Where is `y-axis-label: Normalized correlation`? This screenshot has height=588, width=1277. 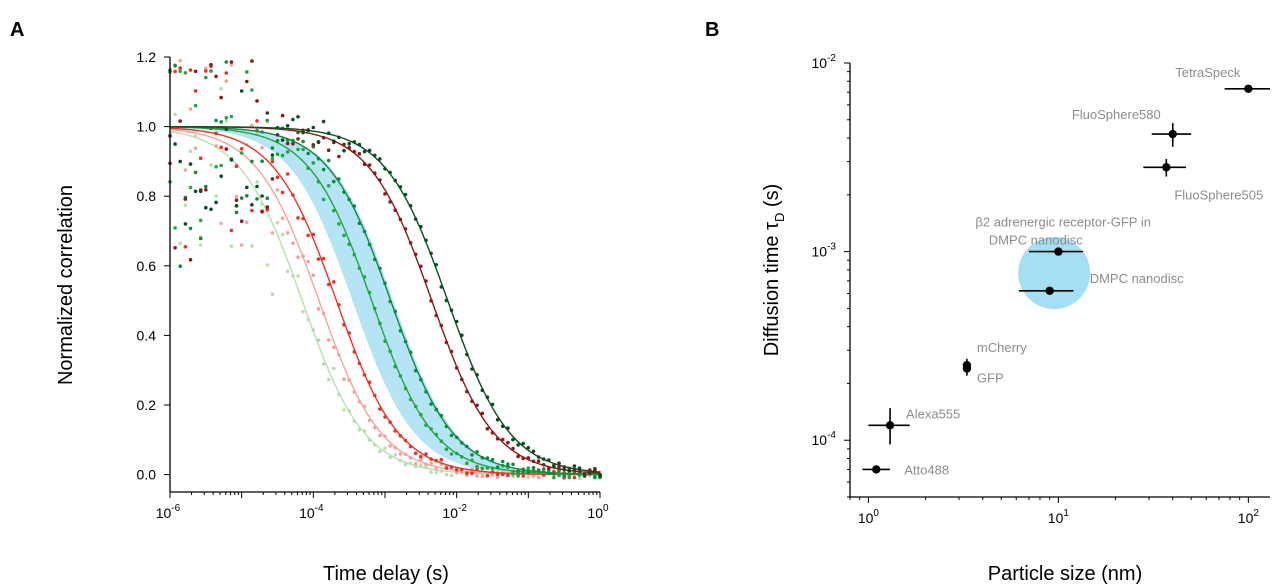
y-axis-label: Normalized correlation is located at coordinates (66, 285).